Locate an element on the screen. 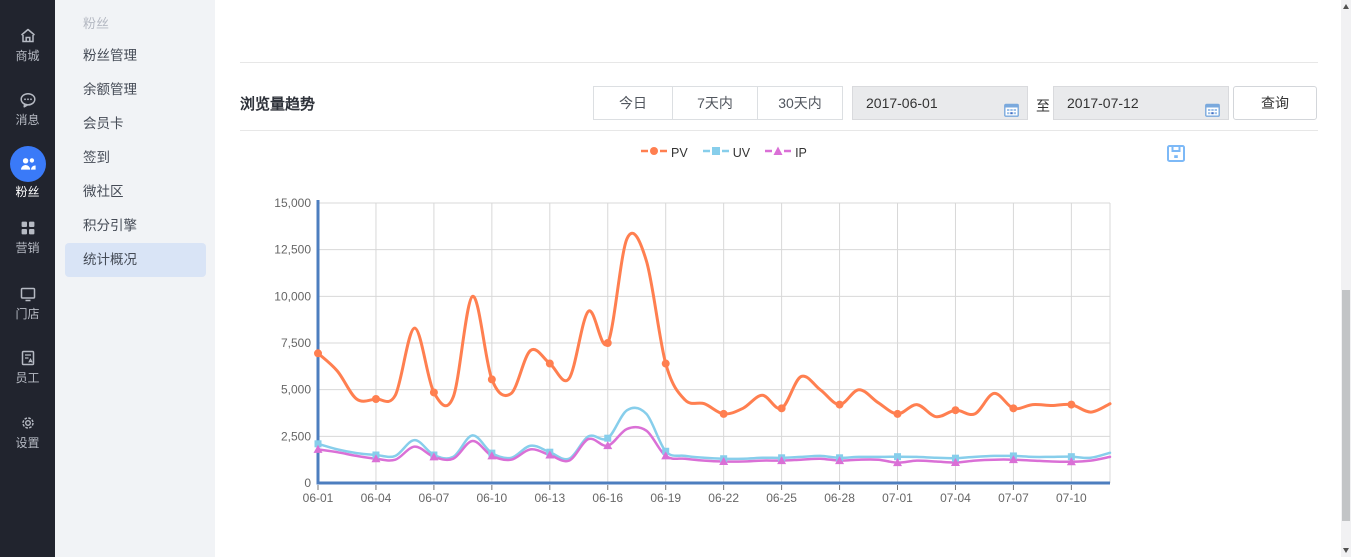 This screenshot has height=557, width=1351. toolbar-divider is located at coordinates (779, 130).